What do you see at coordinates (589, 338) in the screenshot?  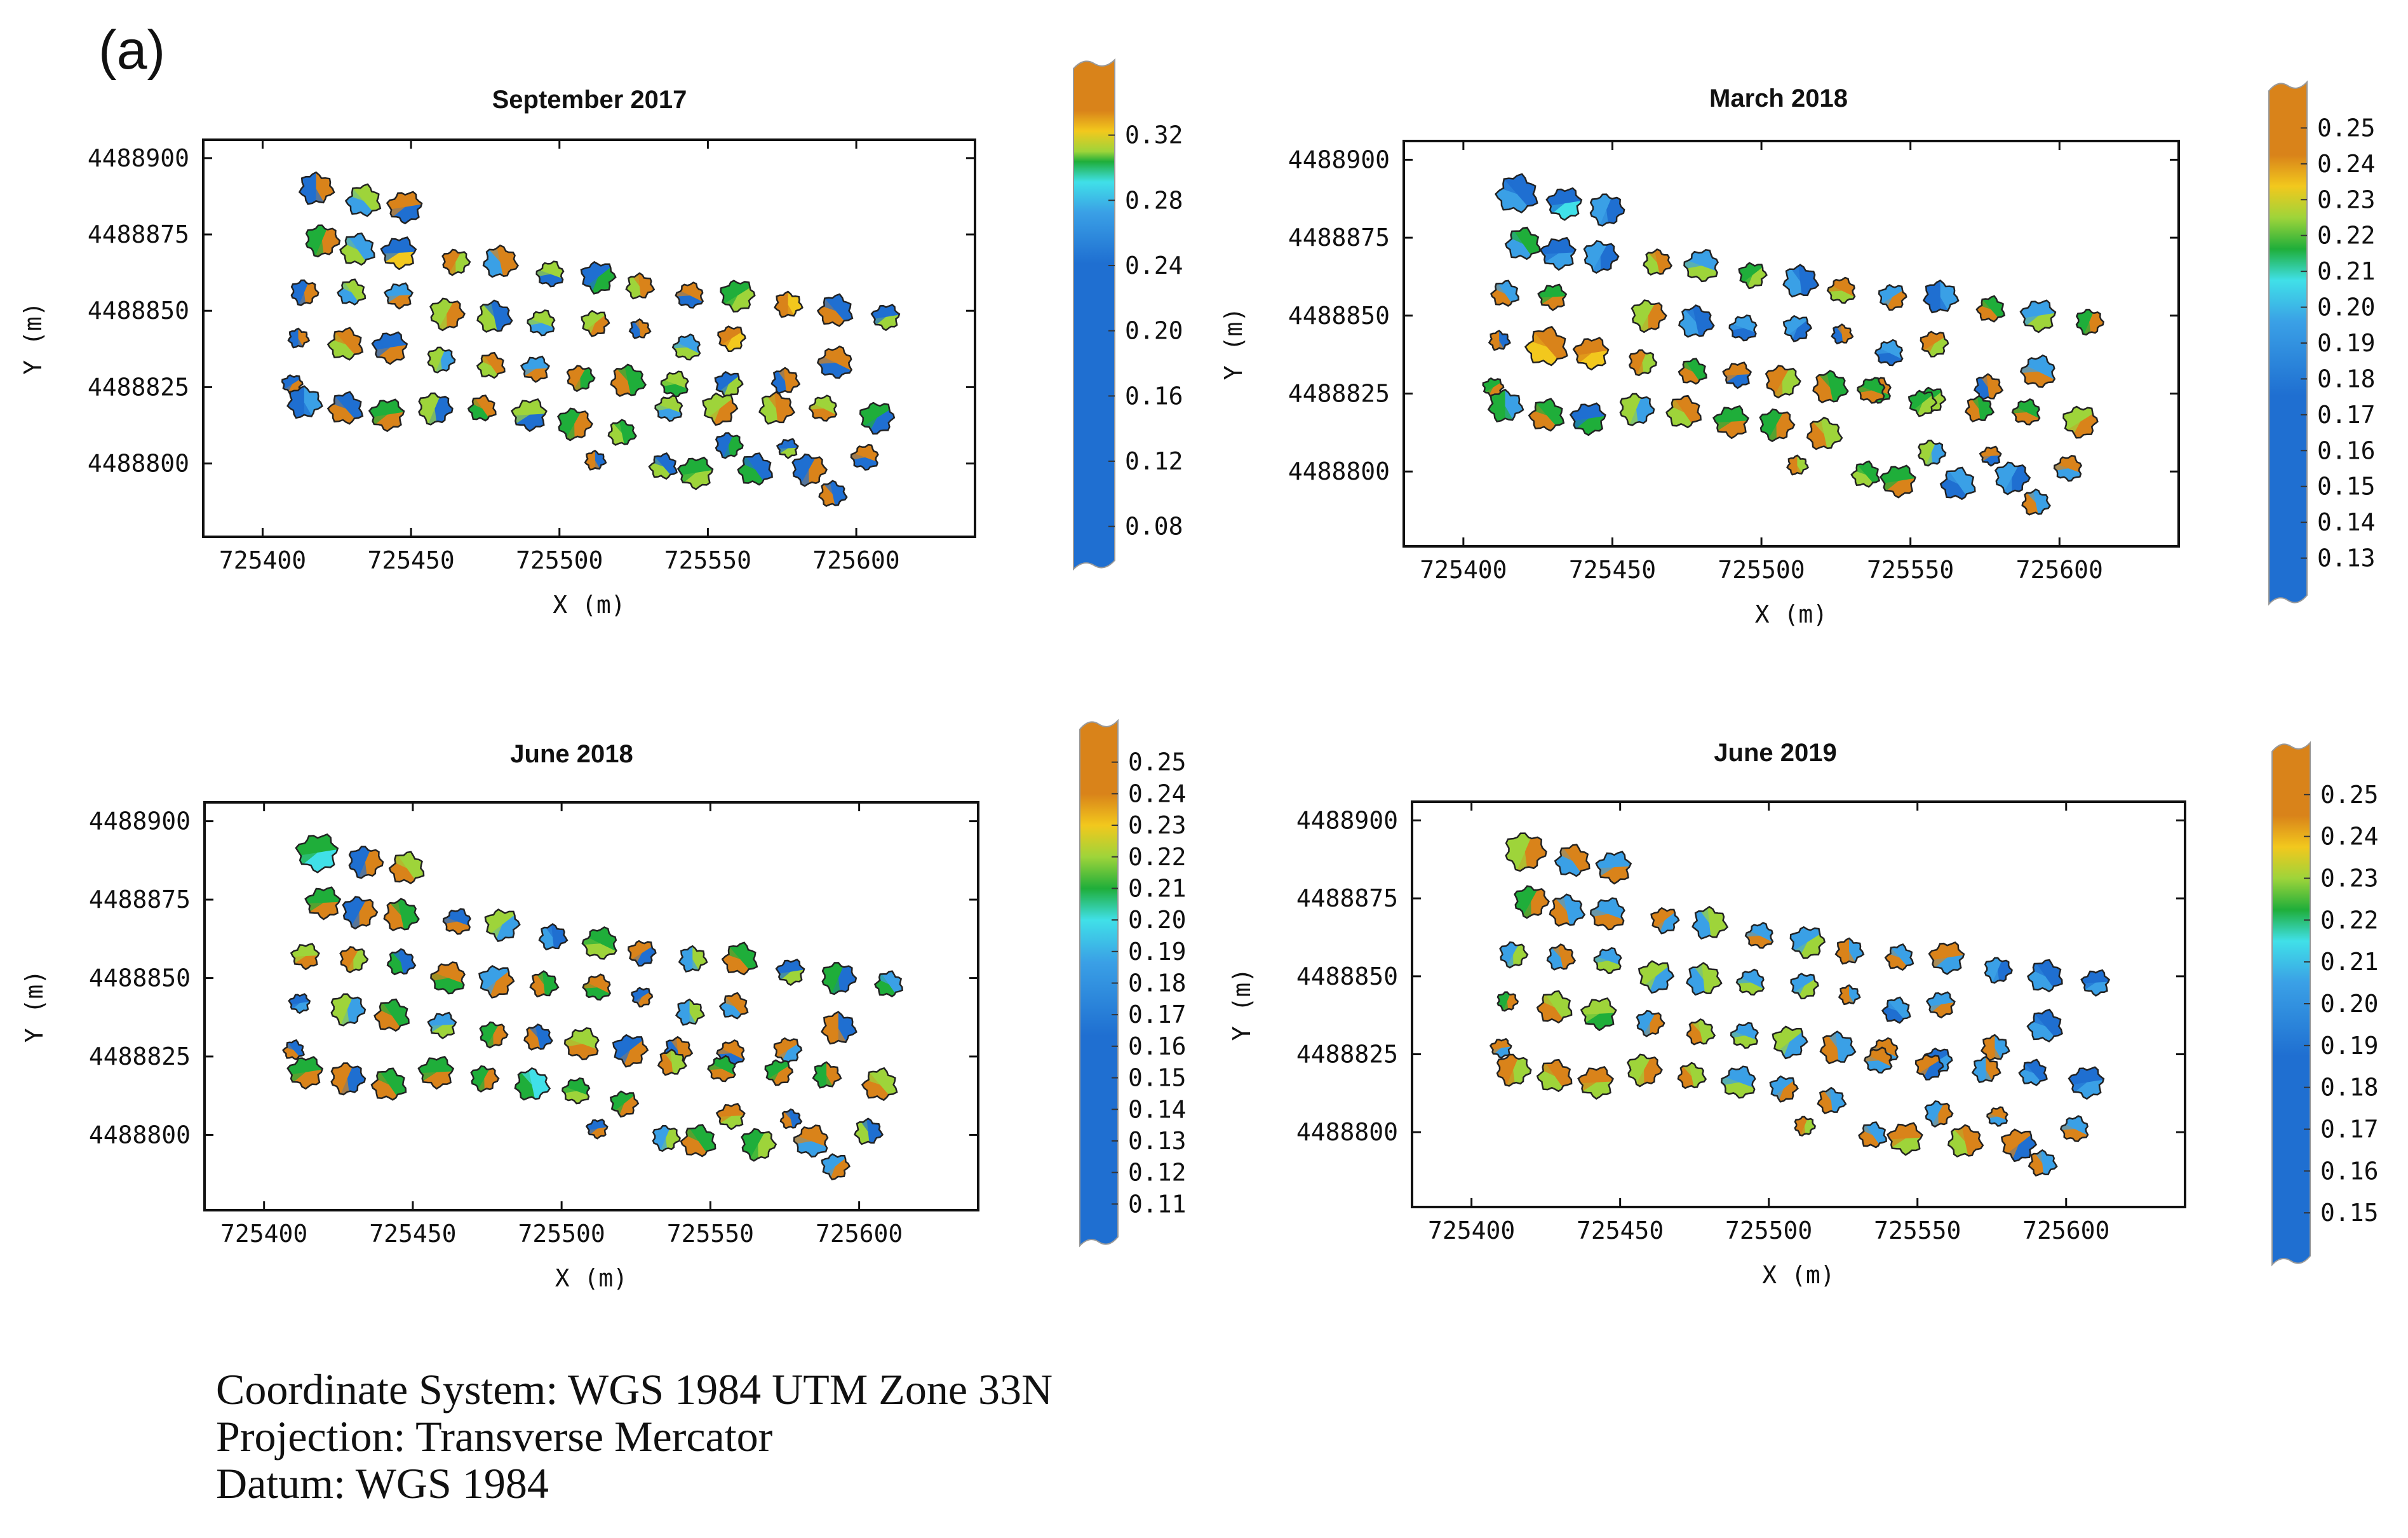 I see `plot-frame` at bounding box center [589, 338].